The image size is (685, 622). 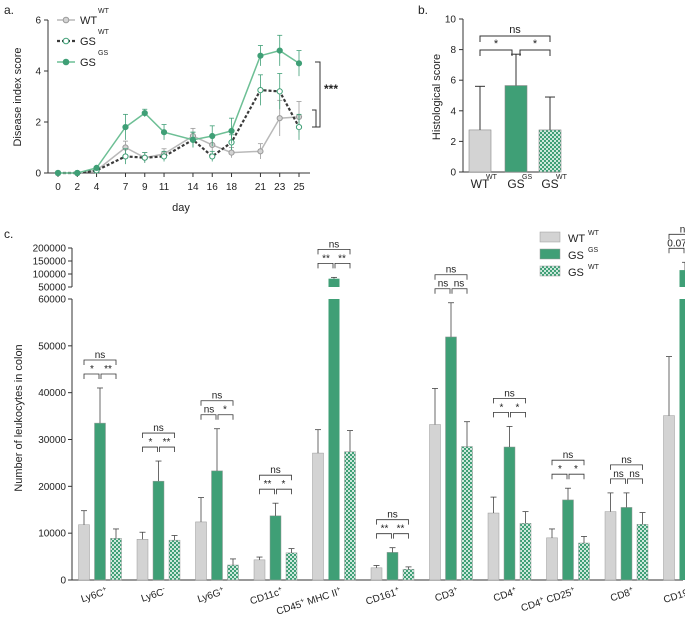 What do you see at coordinates (453, 50) in the screenshot?
I see `panel-b-ytick-label: 8` at bounding box center [453, 50].